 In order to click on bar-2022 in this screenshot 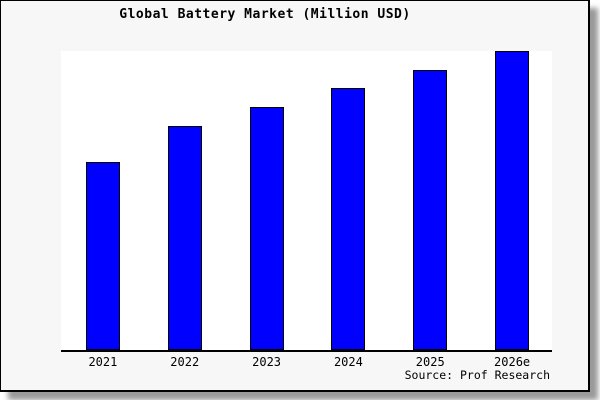, I will do `click(184, 237)`.